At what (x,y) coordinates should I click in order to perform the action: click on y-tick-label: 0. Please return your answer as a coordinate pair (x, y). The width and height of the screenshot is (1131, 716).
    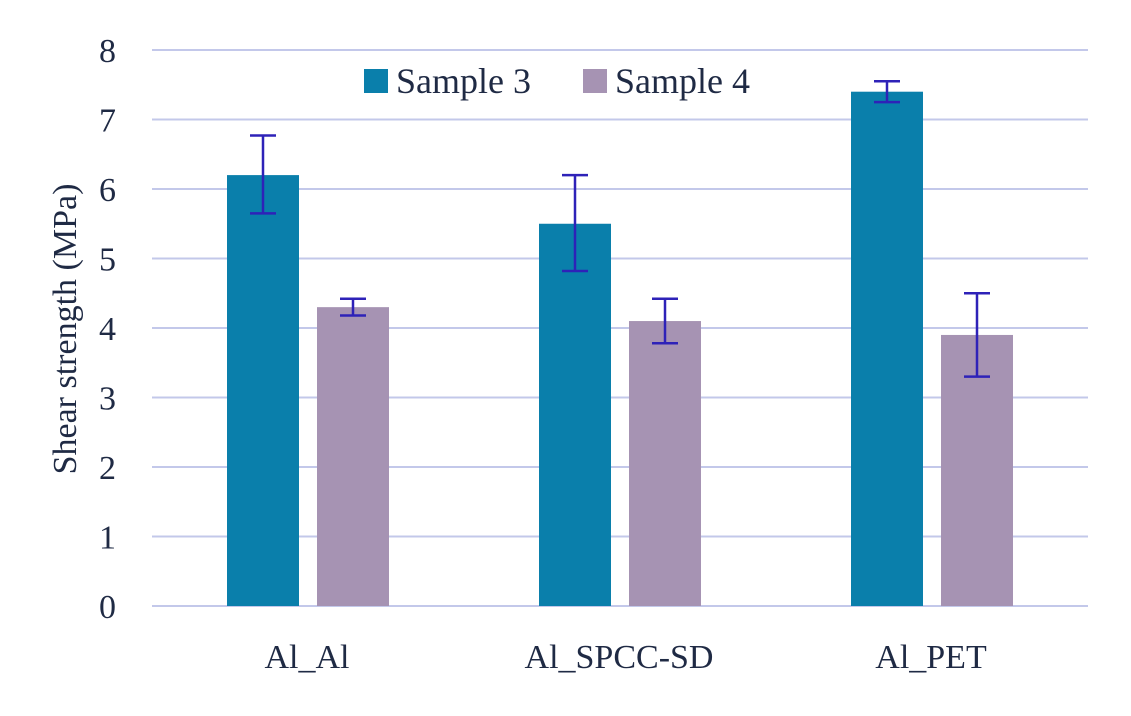
    Looking at the image, I should click on (107, 607).